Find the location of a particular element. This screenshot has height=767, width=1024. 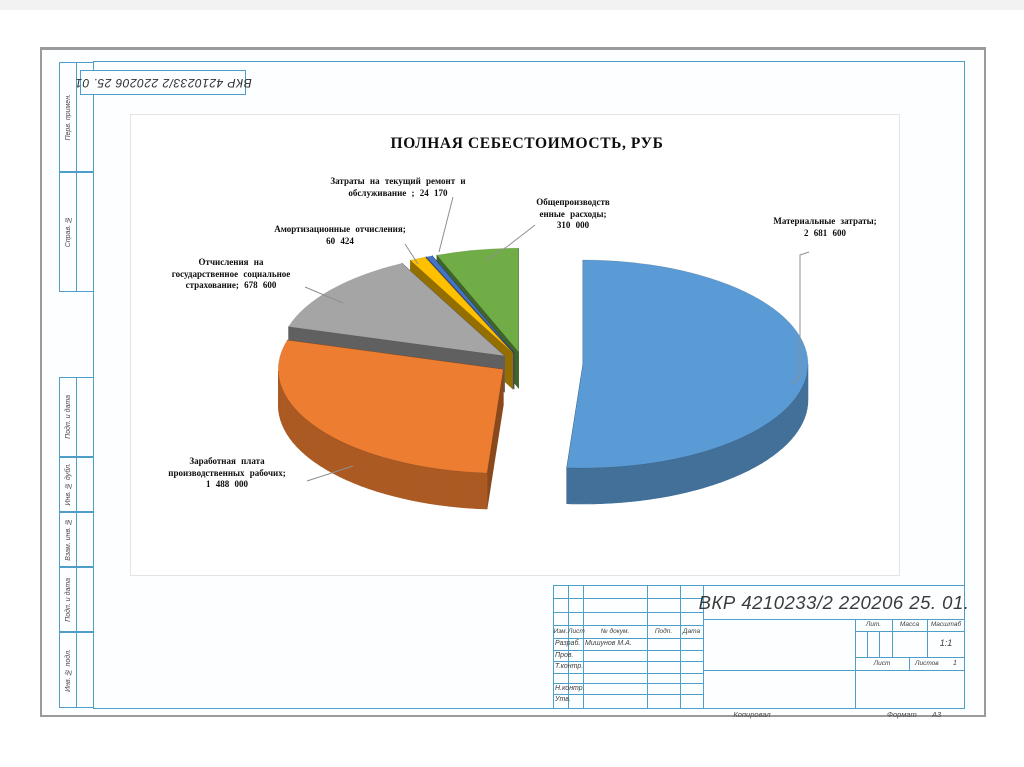

margin-stamp-label-wrap: Инв. № подл. is located at coordinates (68, 670).